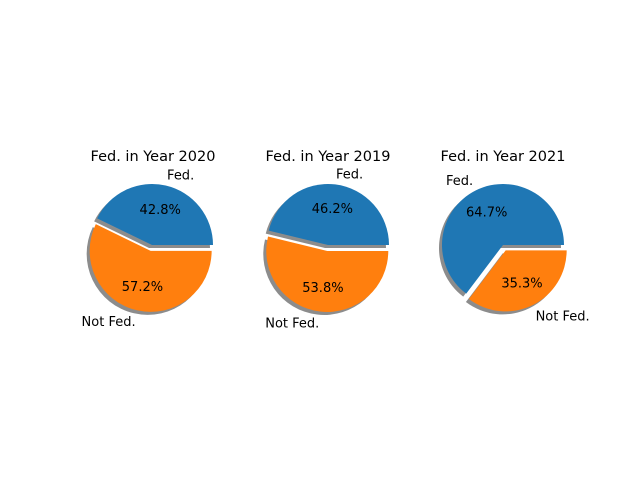 The image size is (640, 480). I want to click on pie-percent-label: 53.8%, so click(322, 288).